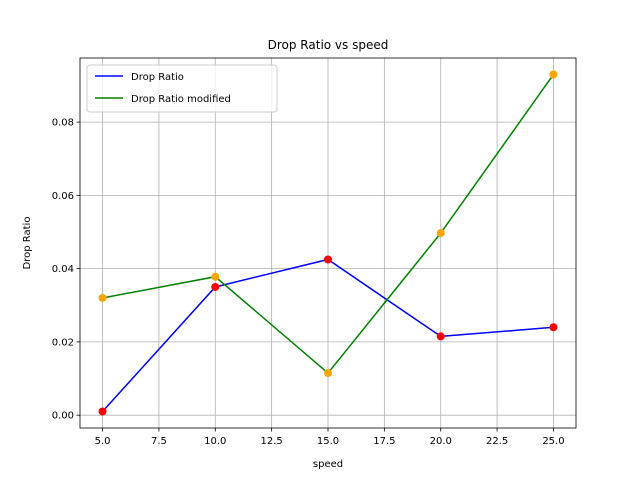  What do you see at coordinates (441, 441) in the screenshot?
I see `x-tick-label: 20.0` at bounding box center [441, 441].